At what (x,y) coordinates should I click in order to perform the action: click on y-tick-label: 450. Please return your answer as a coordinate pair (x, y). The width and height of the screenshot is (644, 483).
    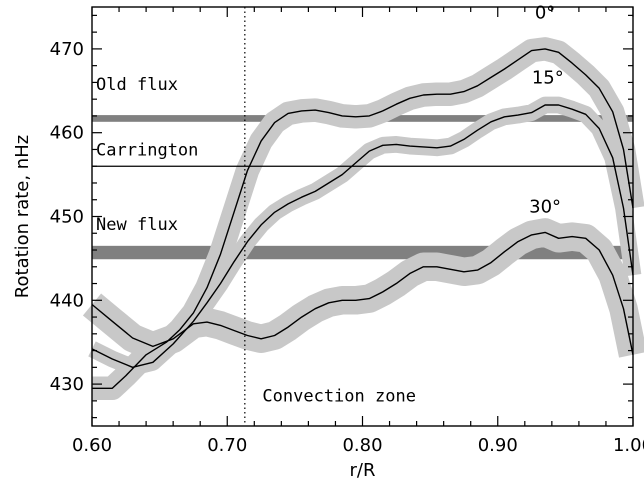
    Looking at the image, I should click on (67, 217).